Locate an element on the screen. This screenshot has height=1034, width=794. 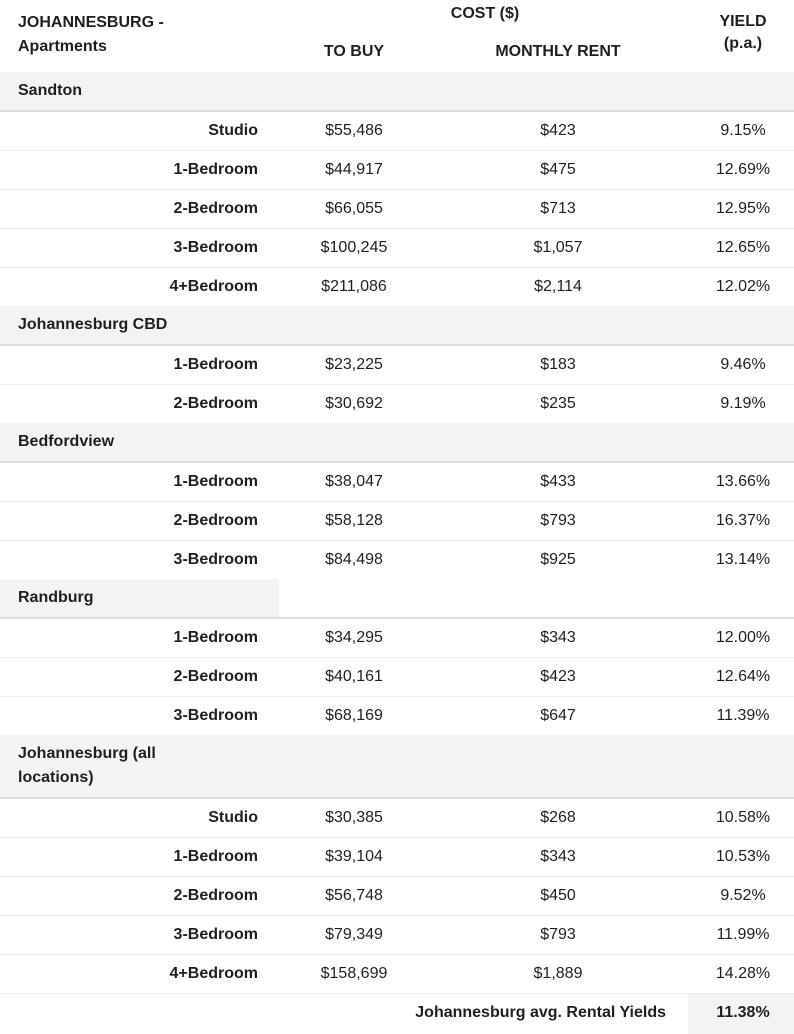
buy-price-cell: $84,498 is located at coordinates (354, 559).